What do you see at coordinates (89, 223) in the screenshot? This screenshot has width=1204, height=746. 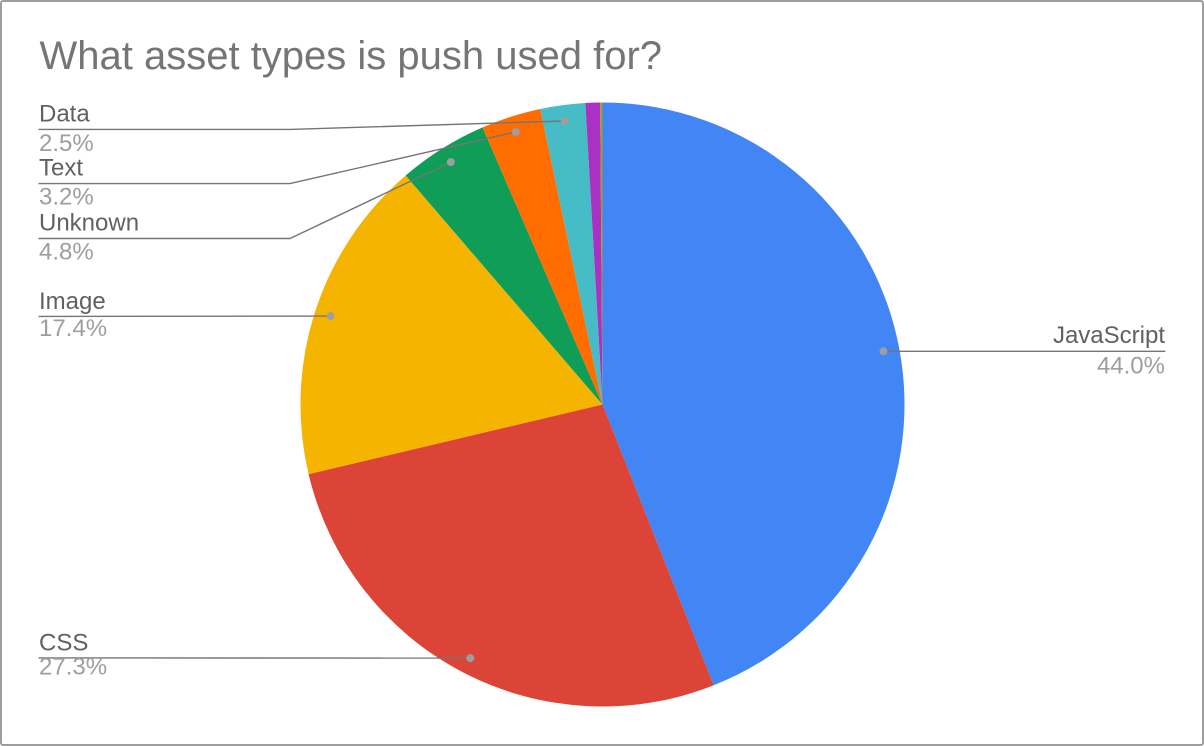 I see `svg-text: Unknown` at bounding box center [89, 223].